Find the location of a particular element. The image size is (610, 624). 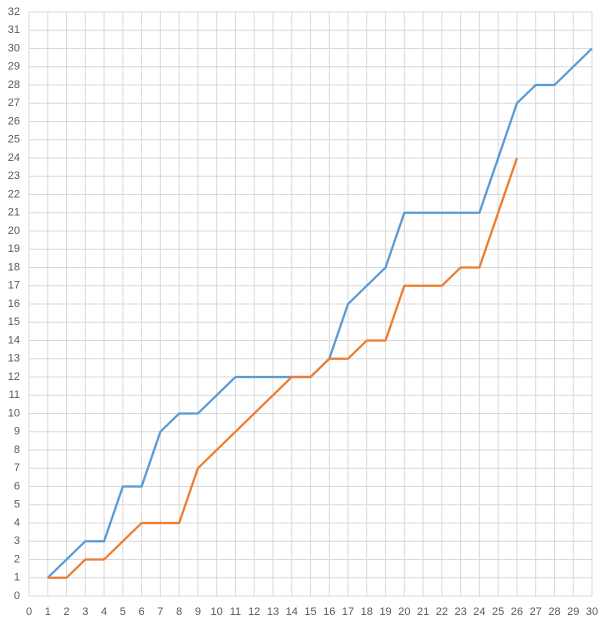

y-tick-label: 24 is located at coordinates (14, 158).